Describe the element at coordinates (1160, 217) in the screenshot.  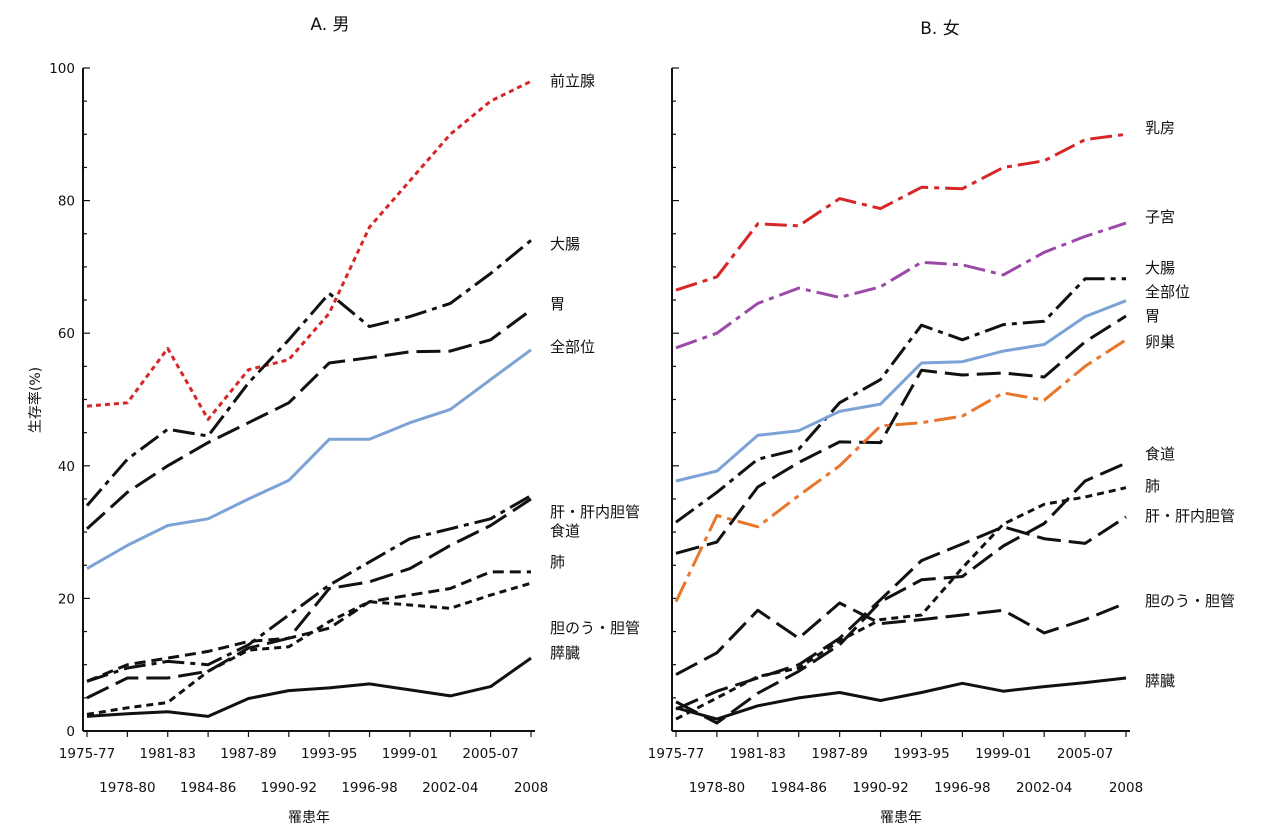
I see `series-label: 子宮` at that location.